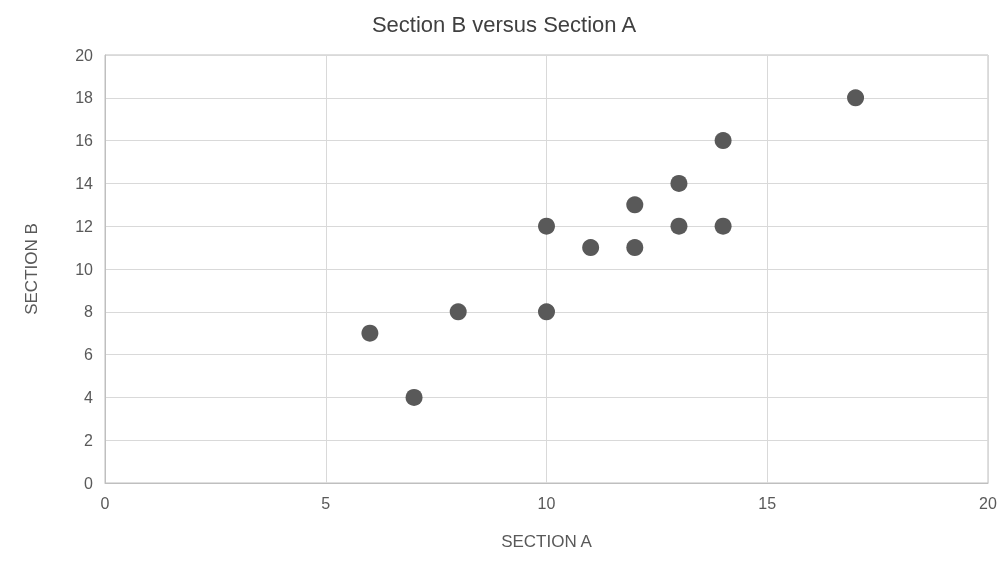  What do you see at coordinates (84, 226) in the screenshot?
I see `y-tick-label: 12` at bounding box center [84, 226].